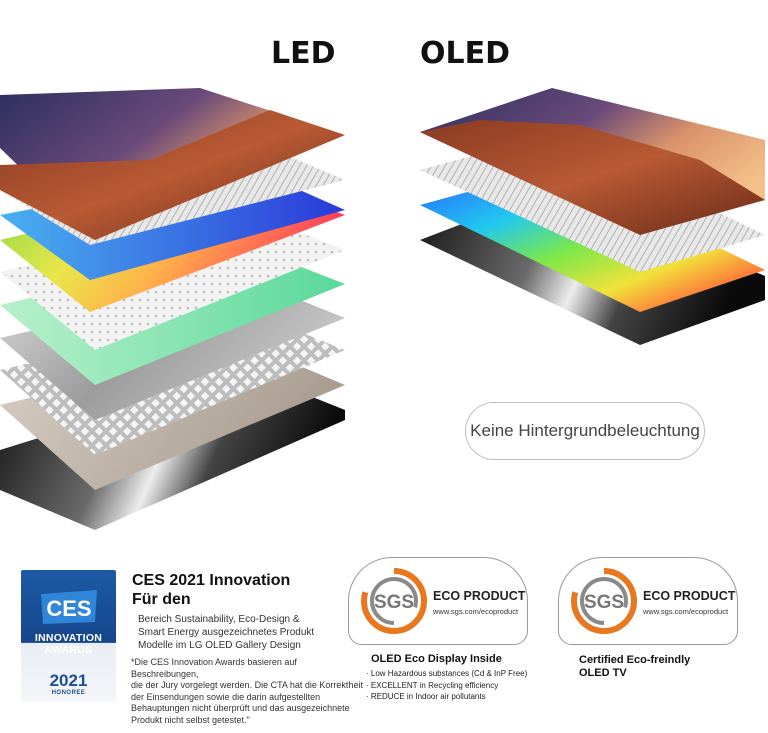 This screenshot has width=768, height=733. What do you see at coordinates (635, 660) in the screenshot?
I see `sgs-right-title-line1: Certified Eco-freindly` at bounding box center [635, 660].